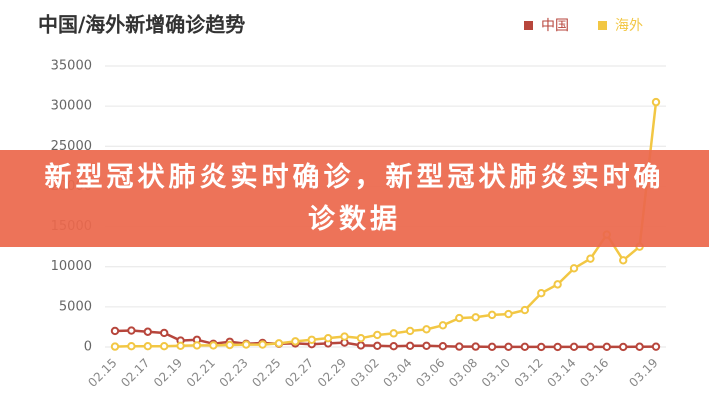 This screenshot has height=400, width=709. What do you see at coordinates (365, 373) in the screenshot?
I see `x-tick-label: 03.02` at bounding box center [365, 373].